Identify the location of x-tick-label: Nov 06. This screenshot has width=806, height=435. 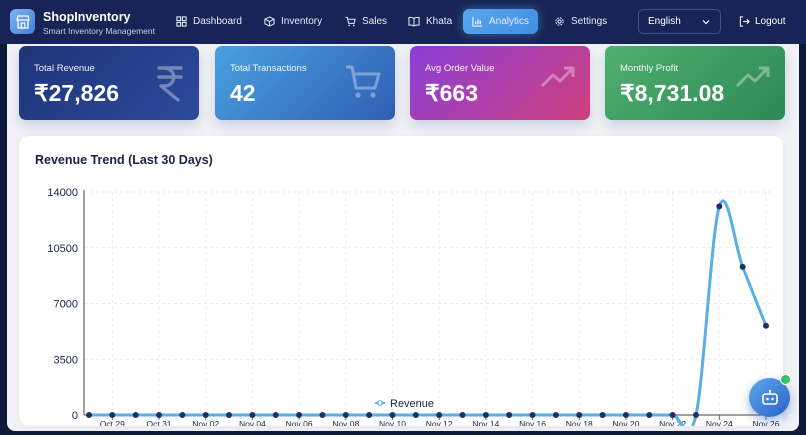
(299, 422).